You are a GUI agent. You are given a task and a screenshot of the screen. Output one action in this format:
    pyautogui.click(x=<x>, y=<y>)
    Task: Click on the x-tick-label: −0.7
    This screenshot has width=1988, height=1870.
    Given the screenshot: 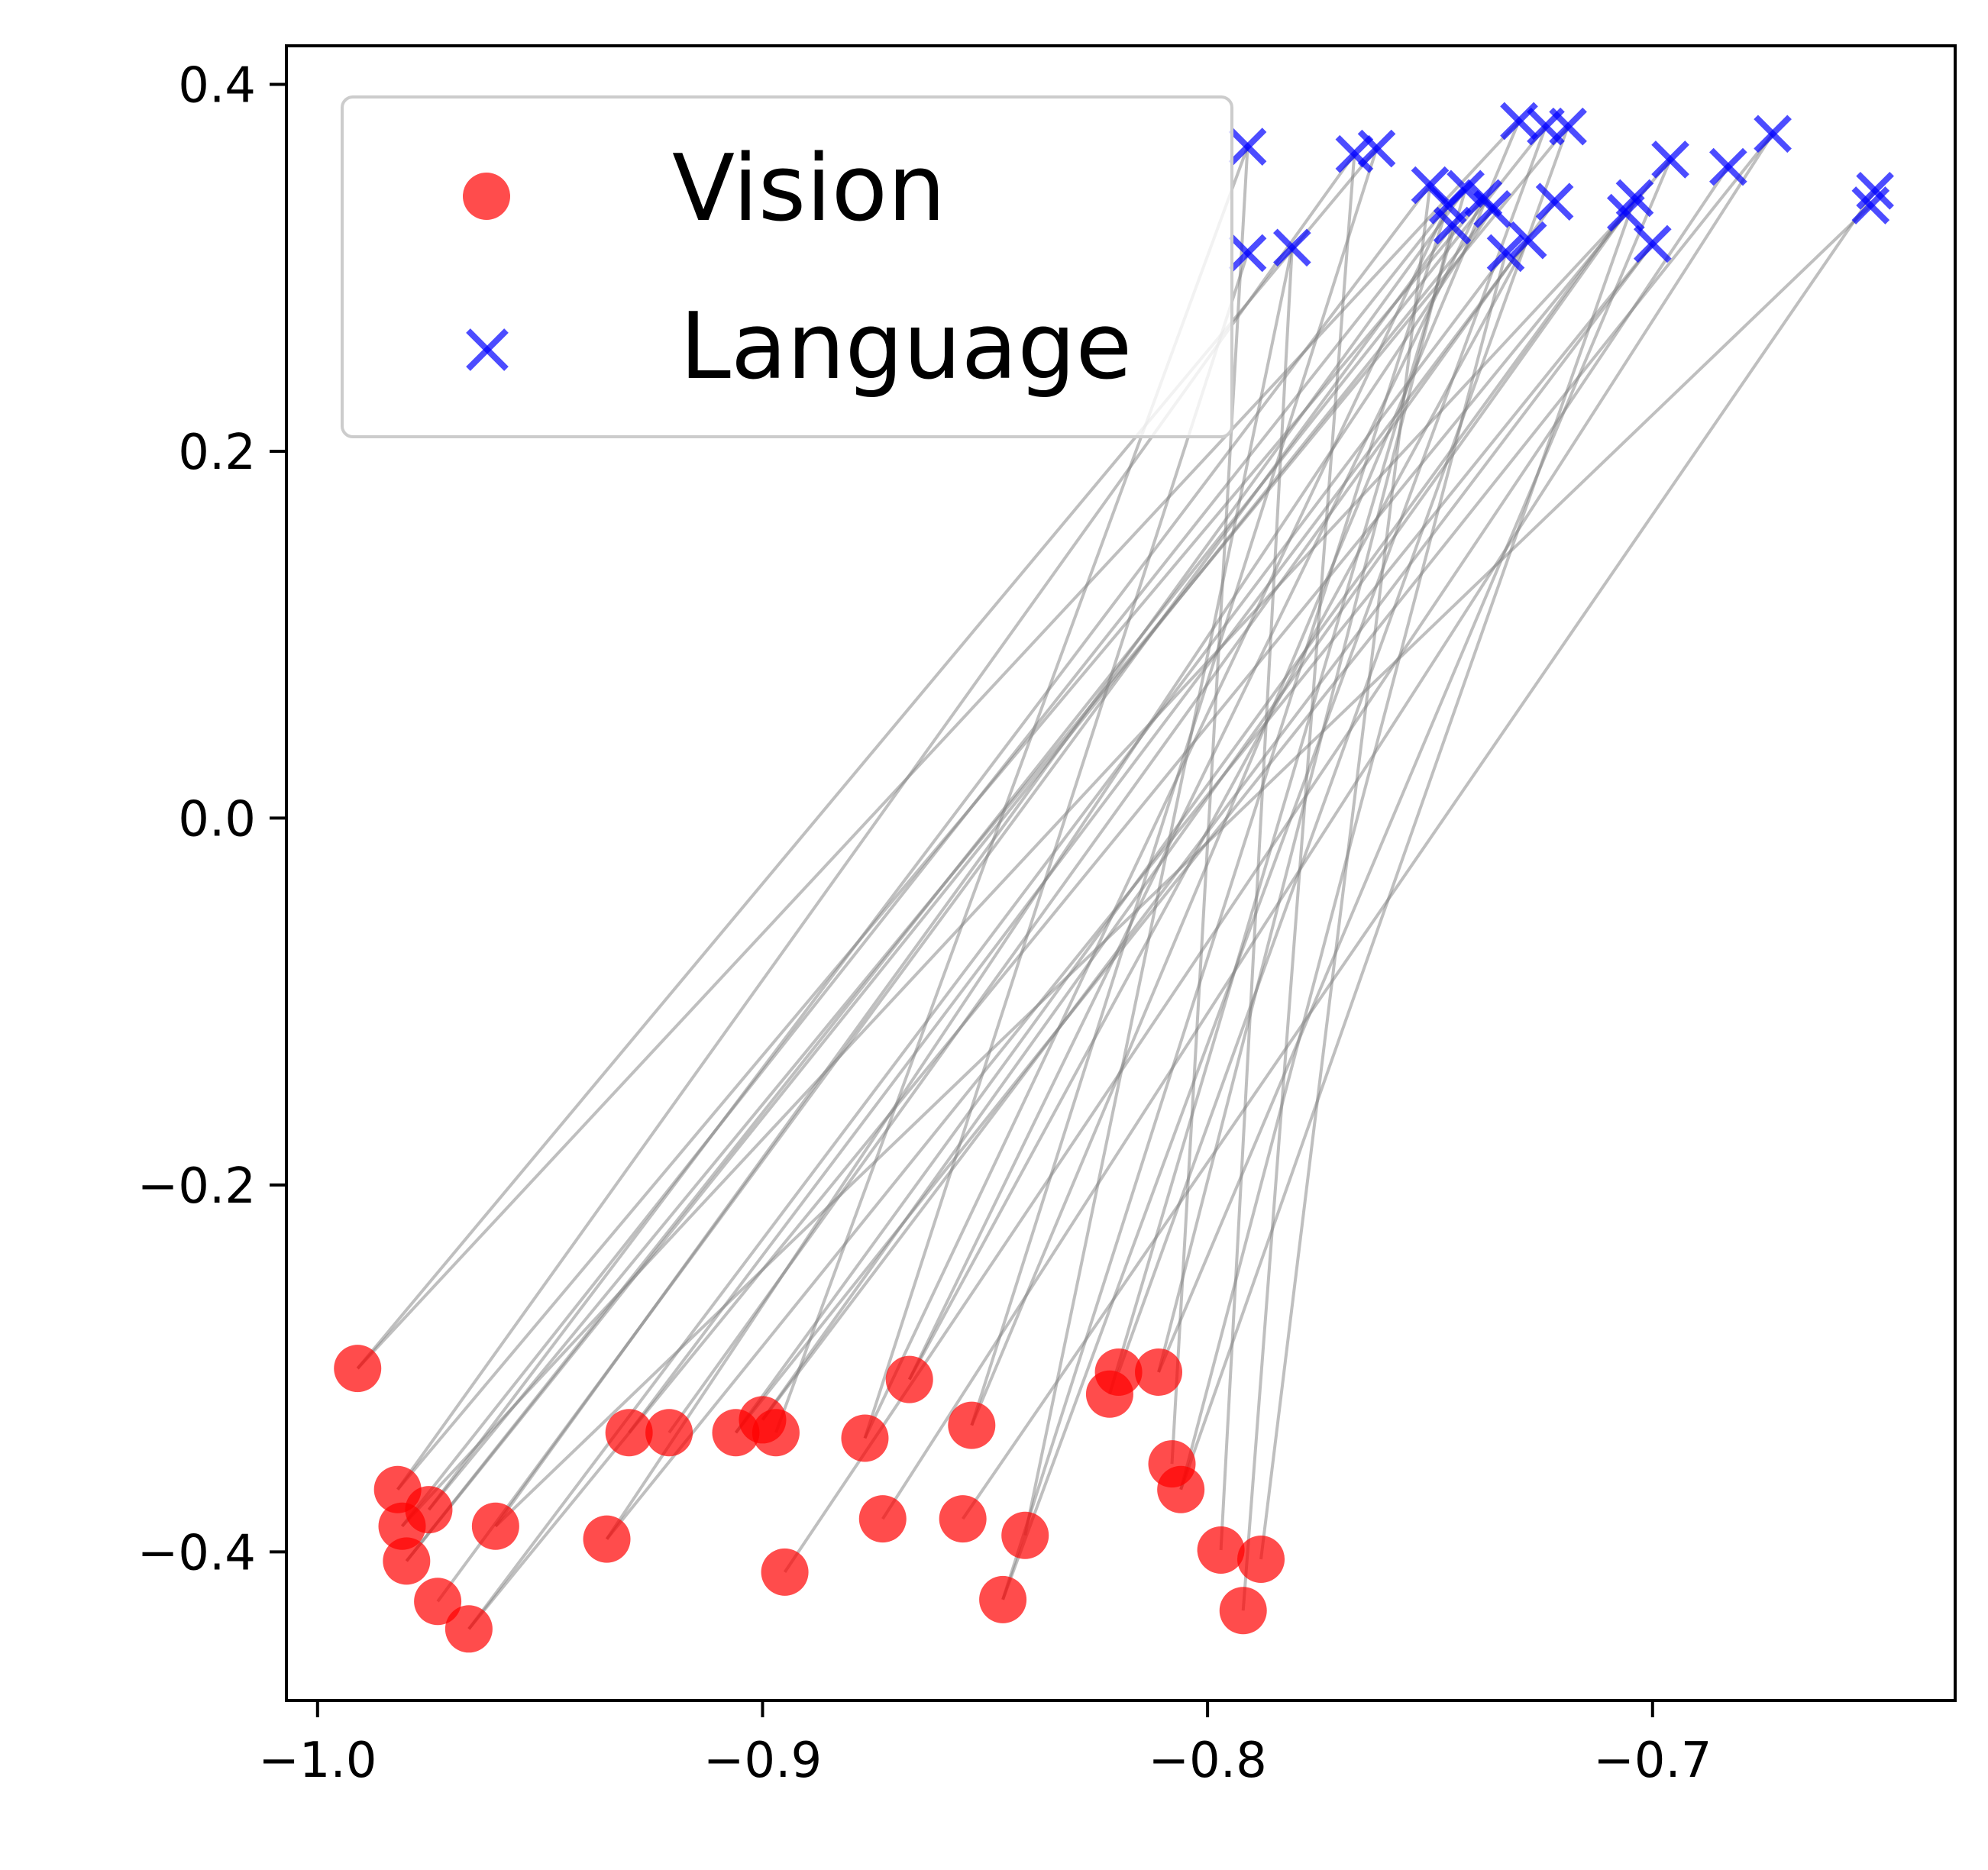 What is the action you would take?
    pyautogui.click(x=1652, y=1761)
    